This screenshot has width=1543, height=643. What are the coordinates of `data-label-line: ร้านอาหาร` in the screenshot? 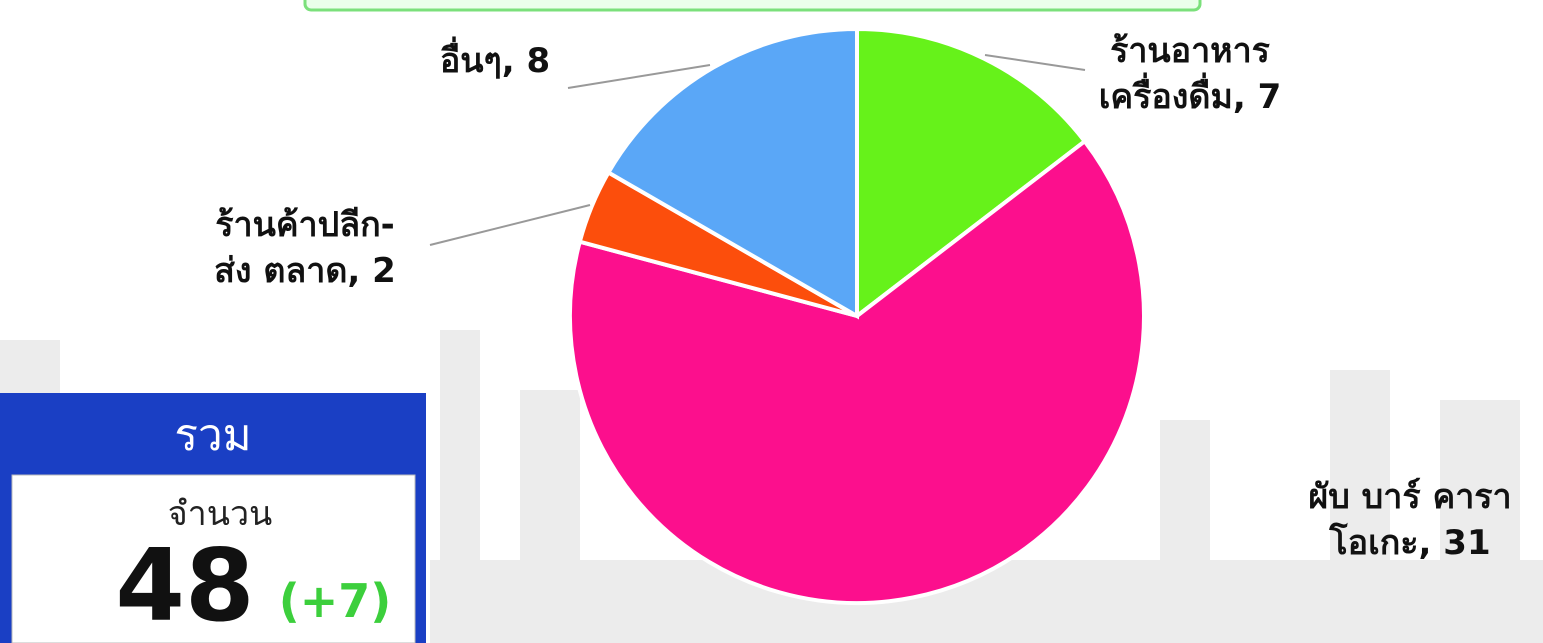 It's located at (1190, 51).